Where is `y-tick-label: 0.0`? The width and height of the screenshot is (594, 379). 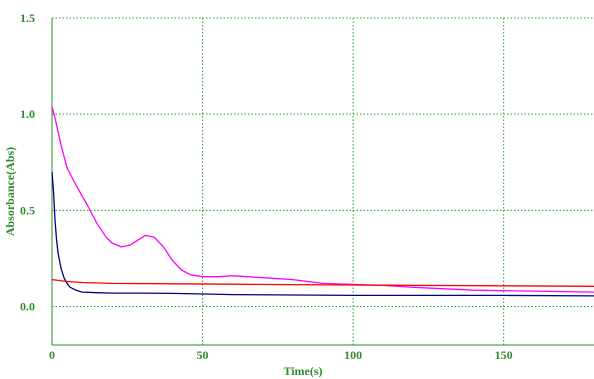 y-tick-label: 0.0 is located at coordinates (27, 307).